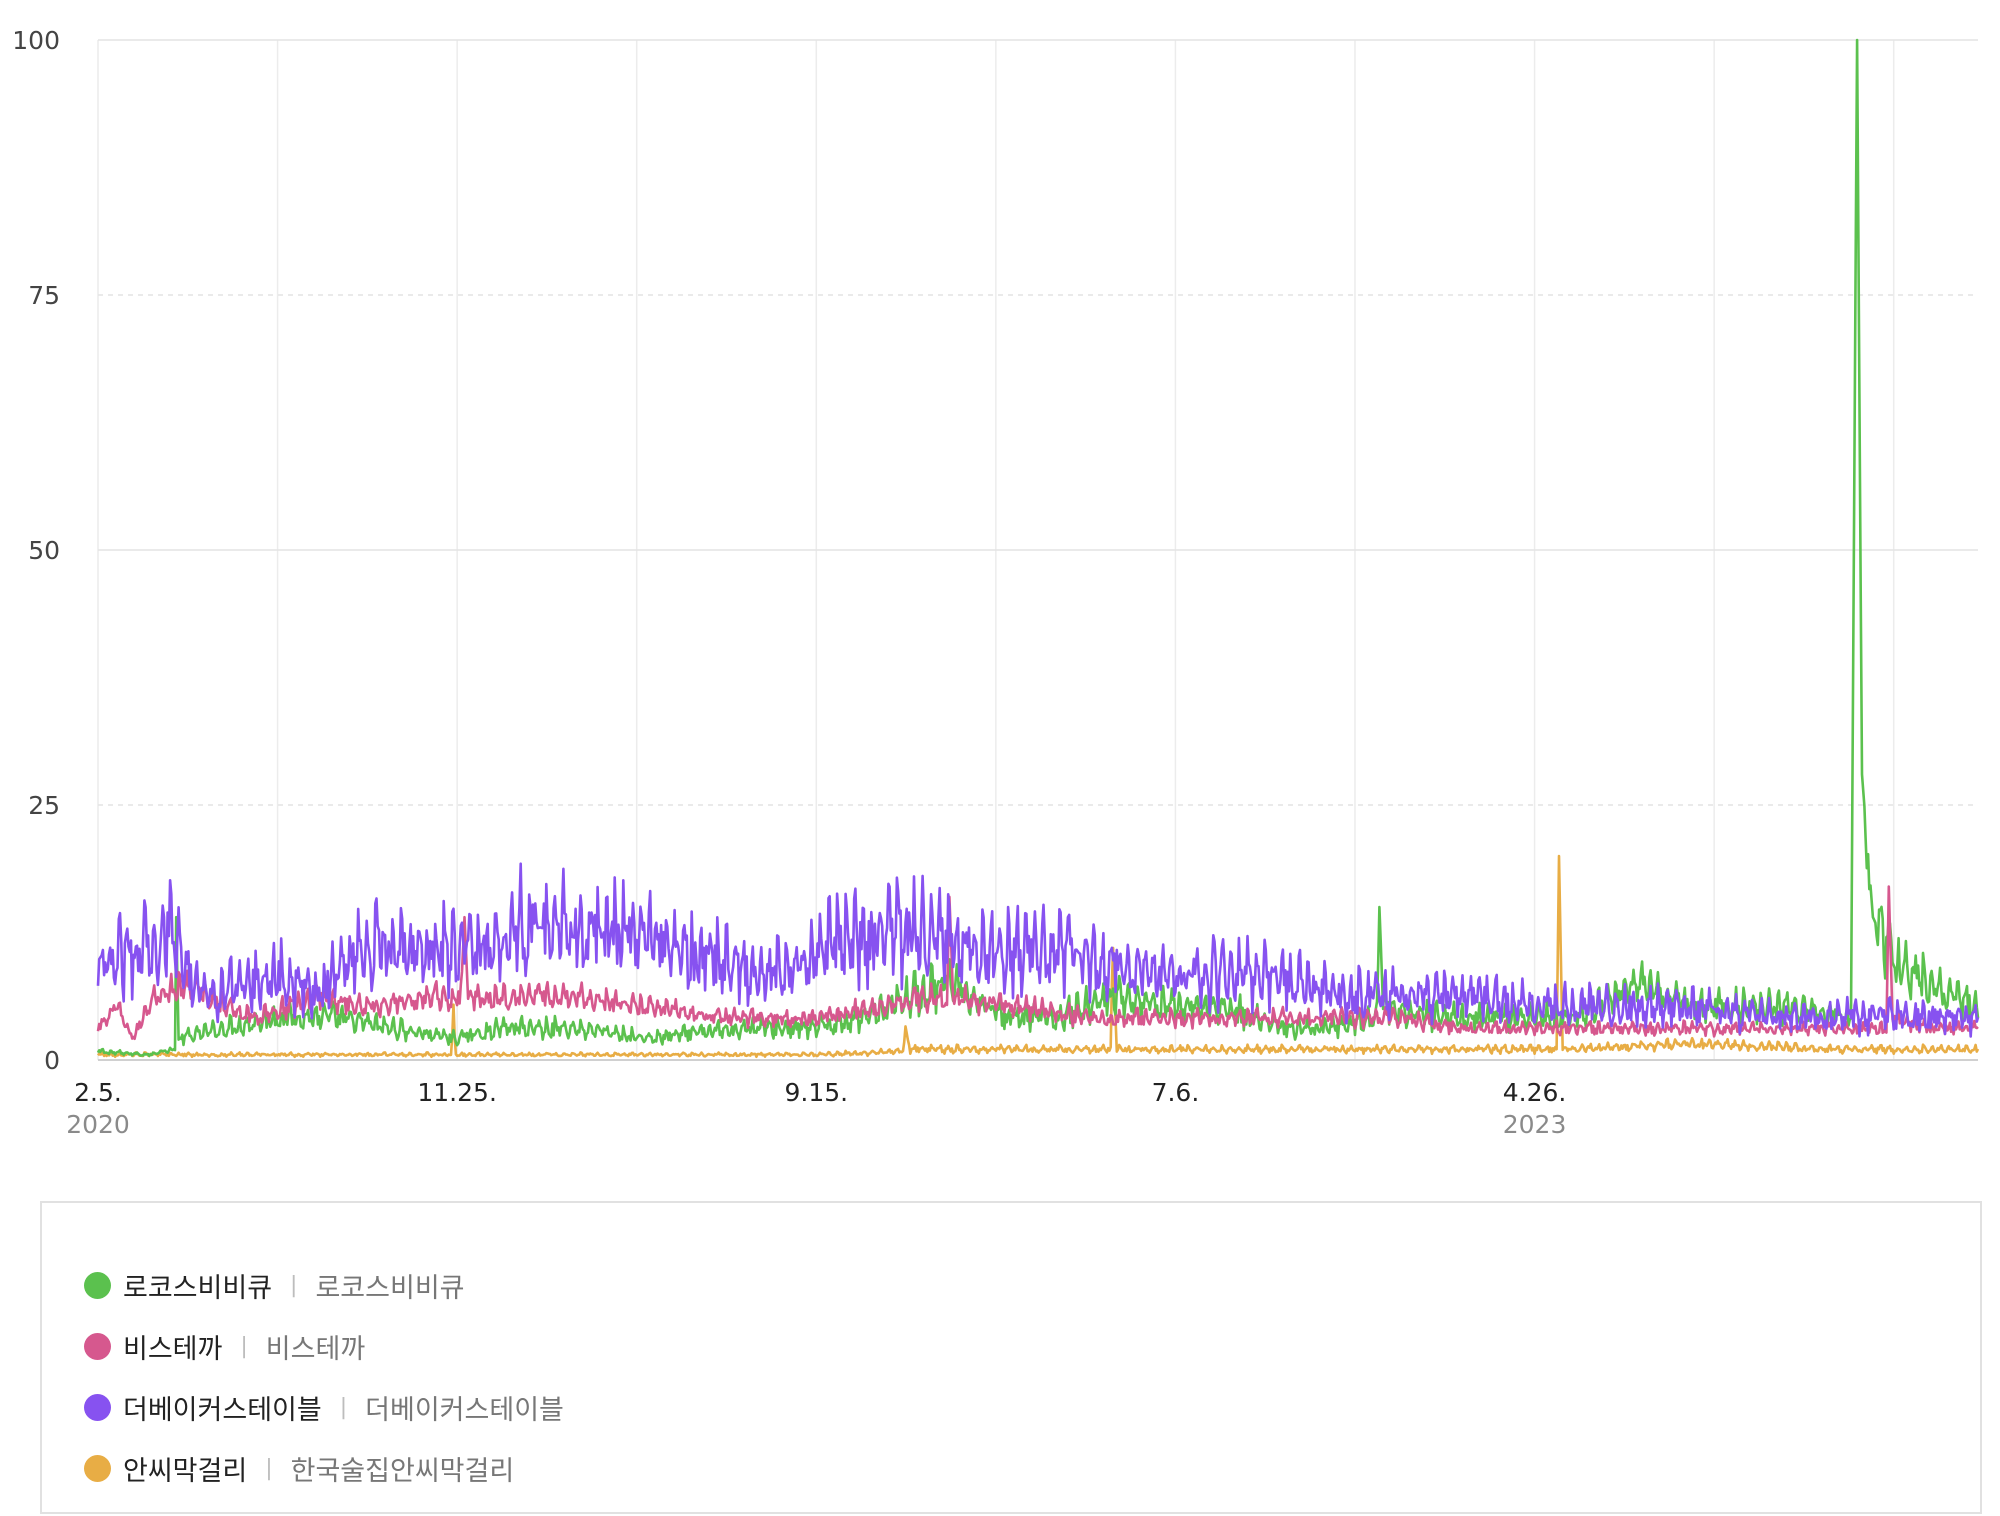  I want to click on y-tick-label: 0, so click(52, 1060).